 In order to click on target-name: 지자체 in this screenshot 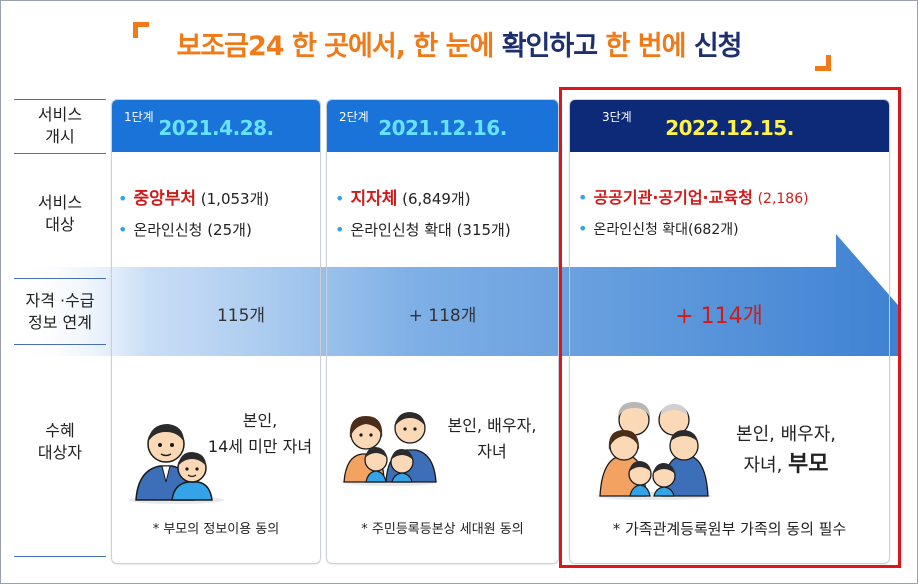, I will do `click(374, 199)`.